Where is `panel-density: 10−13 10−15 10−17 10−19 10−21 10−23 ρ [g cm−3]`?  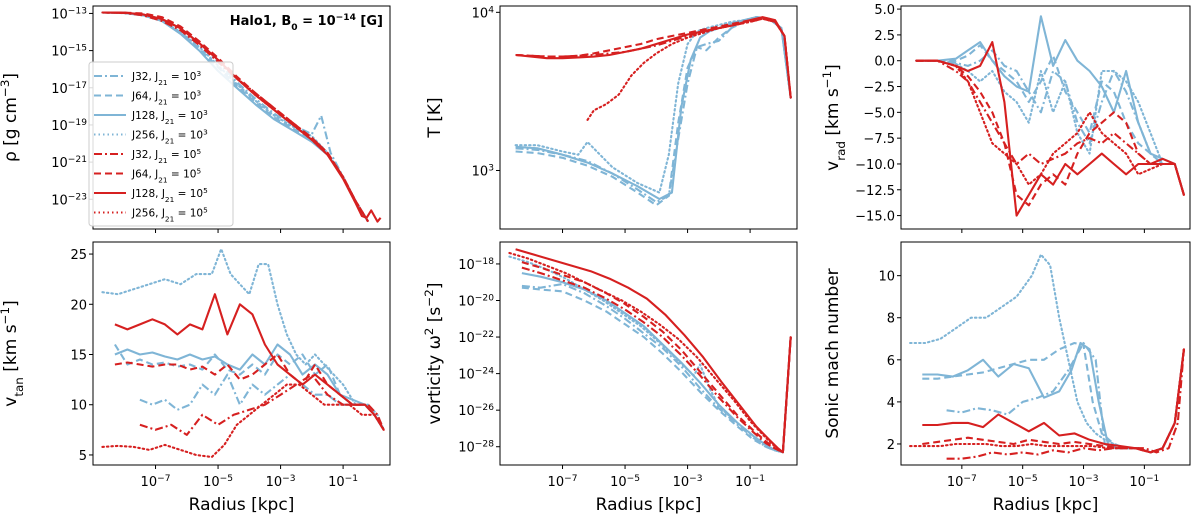 panel-density: 10−13 10−15 10−17 10−19 10−21 10−23 ρ [g cm−3] is located at coordinates (195, 119).